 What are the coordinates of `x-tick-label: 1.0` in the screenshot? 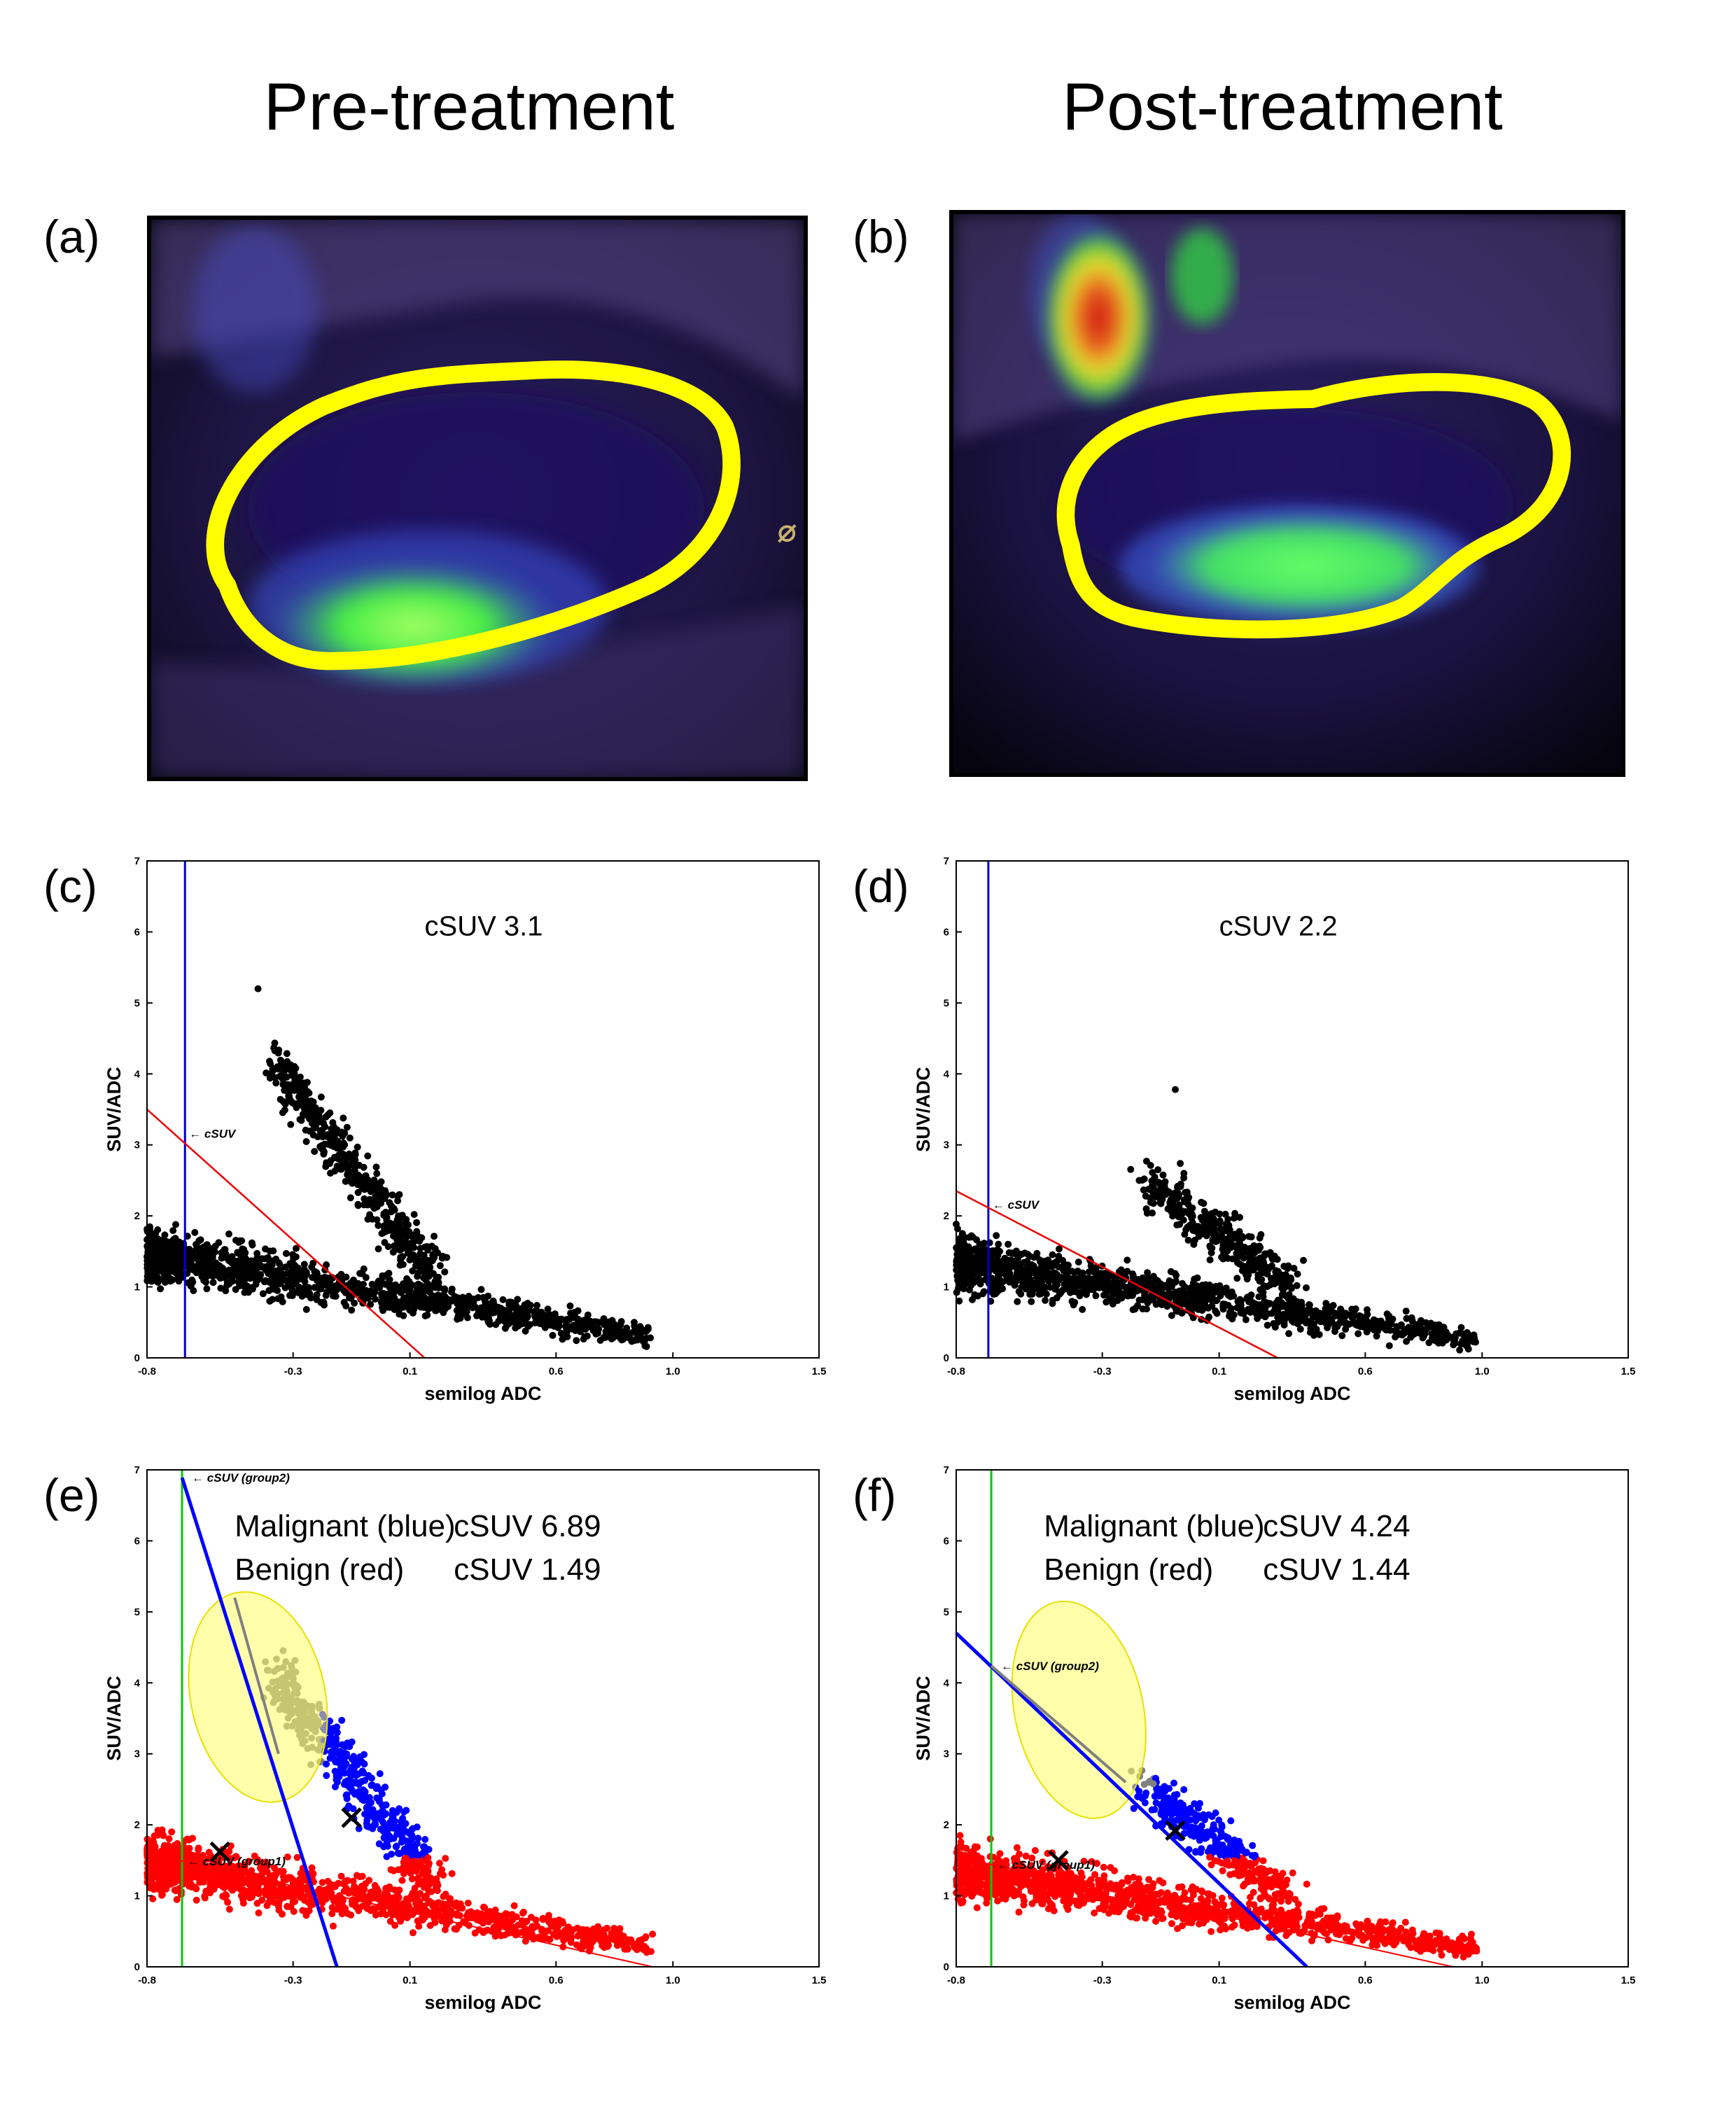 It's located at (1482, 1372).